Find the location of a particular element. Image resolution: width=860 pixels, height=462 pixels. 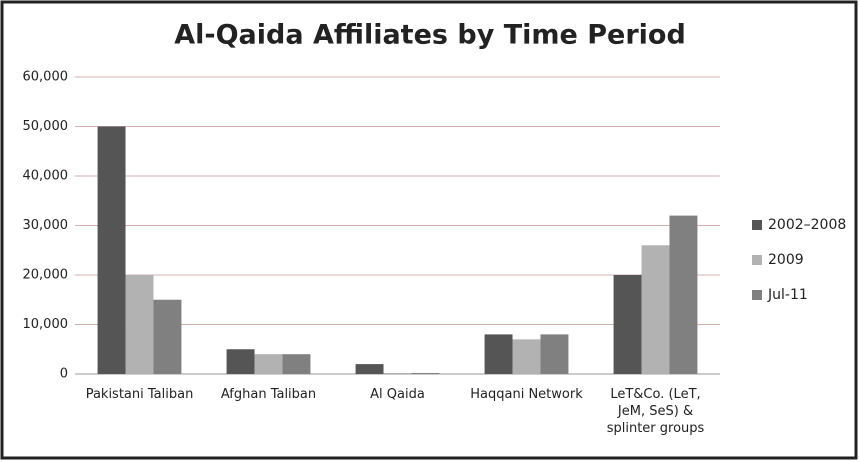

y-tick-label: 10,000 is located at coordinates (46, 324).